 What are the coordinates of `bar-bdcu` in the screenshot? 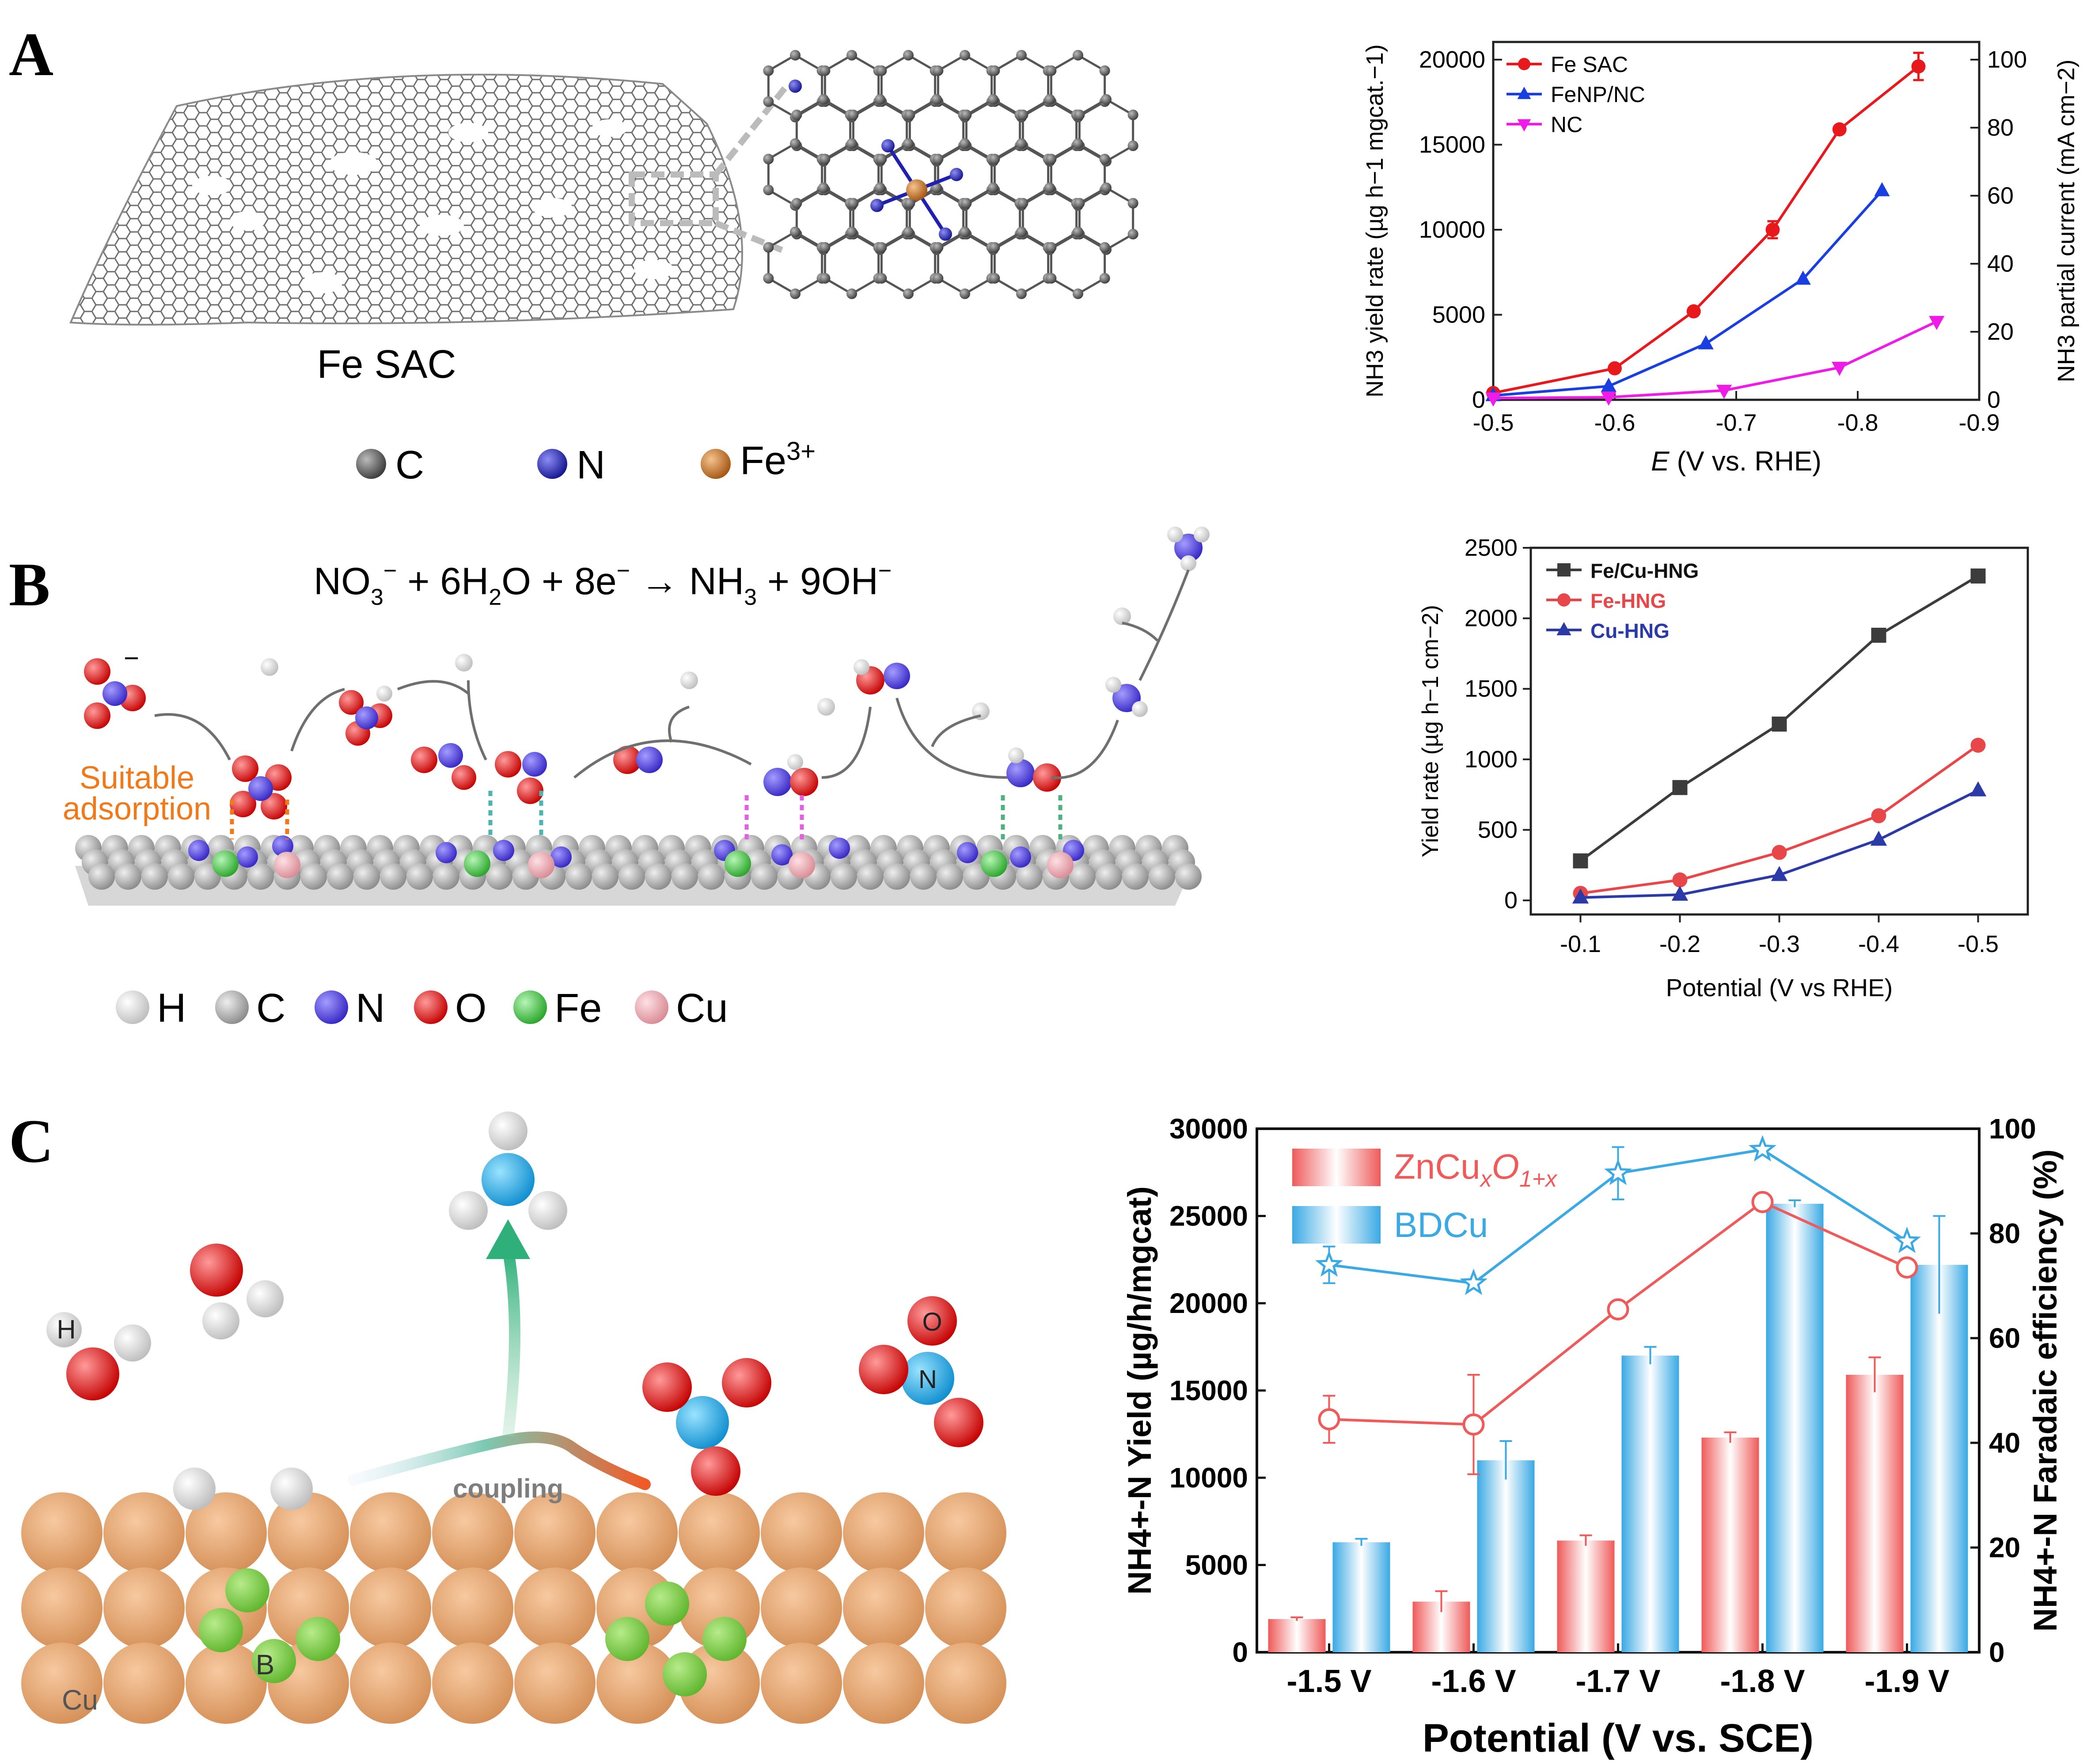 It's located at (1795, 1427).